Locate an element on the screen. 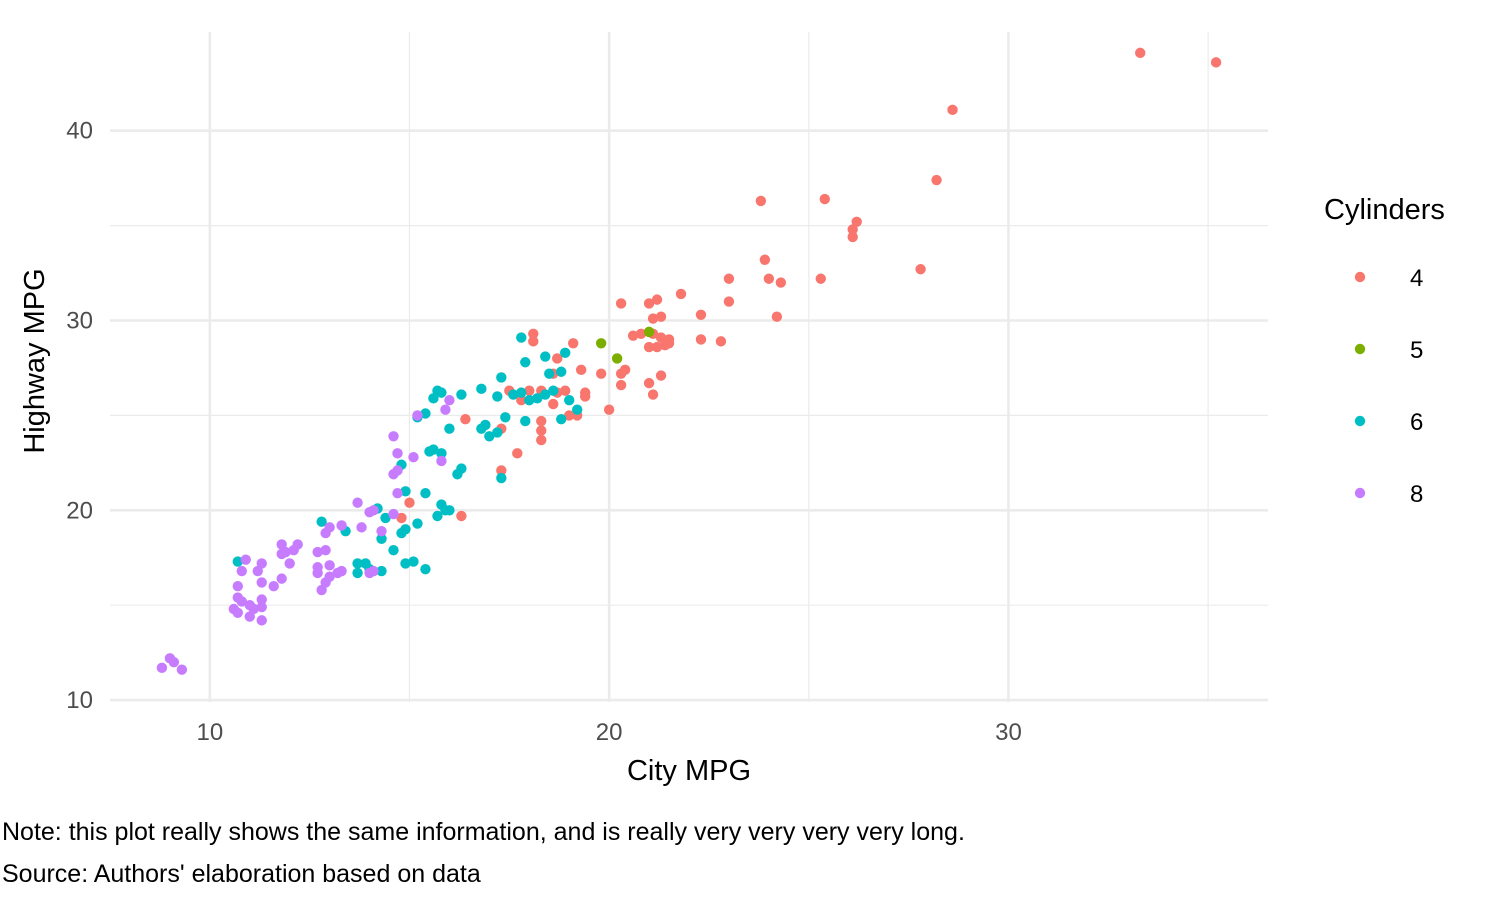  legend-label-8: 8 is located at coordinates (1416, 494).